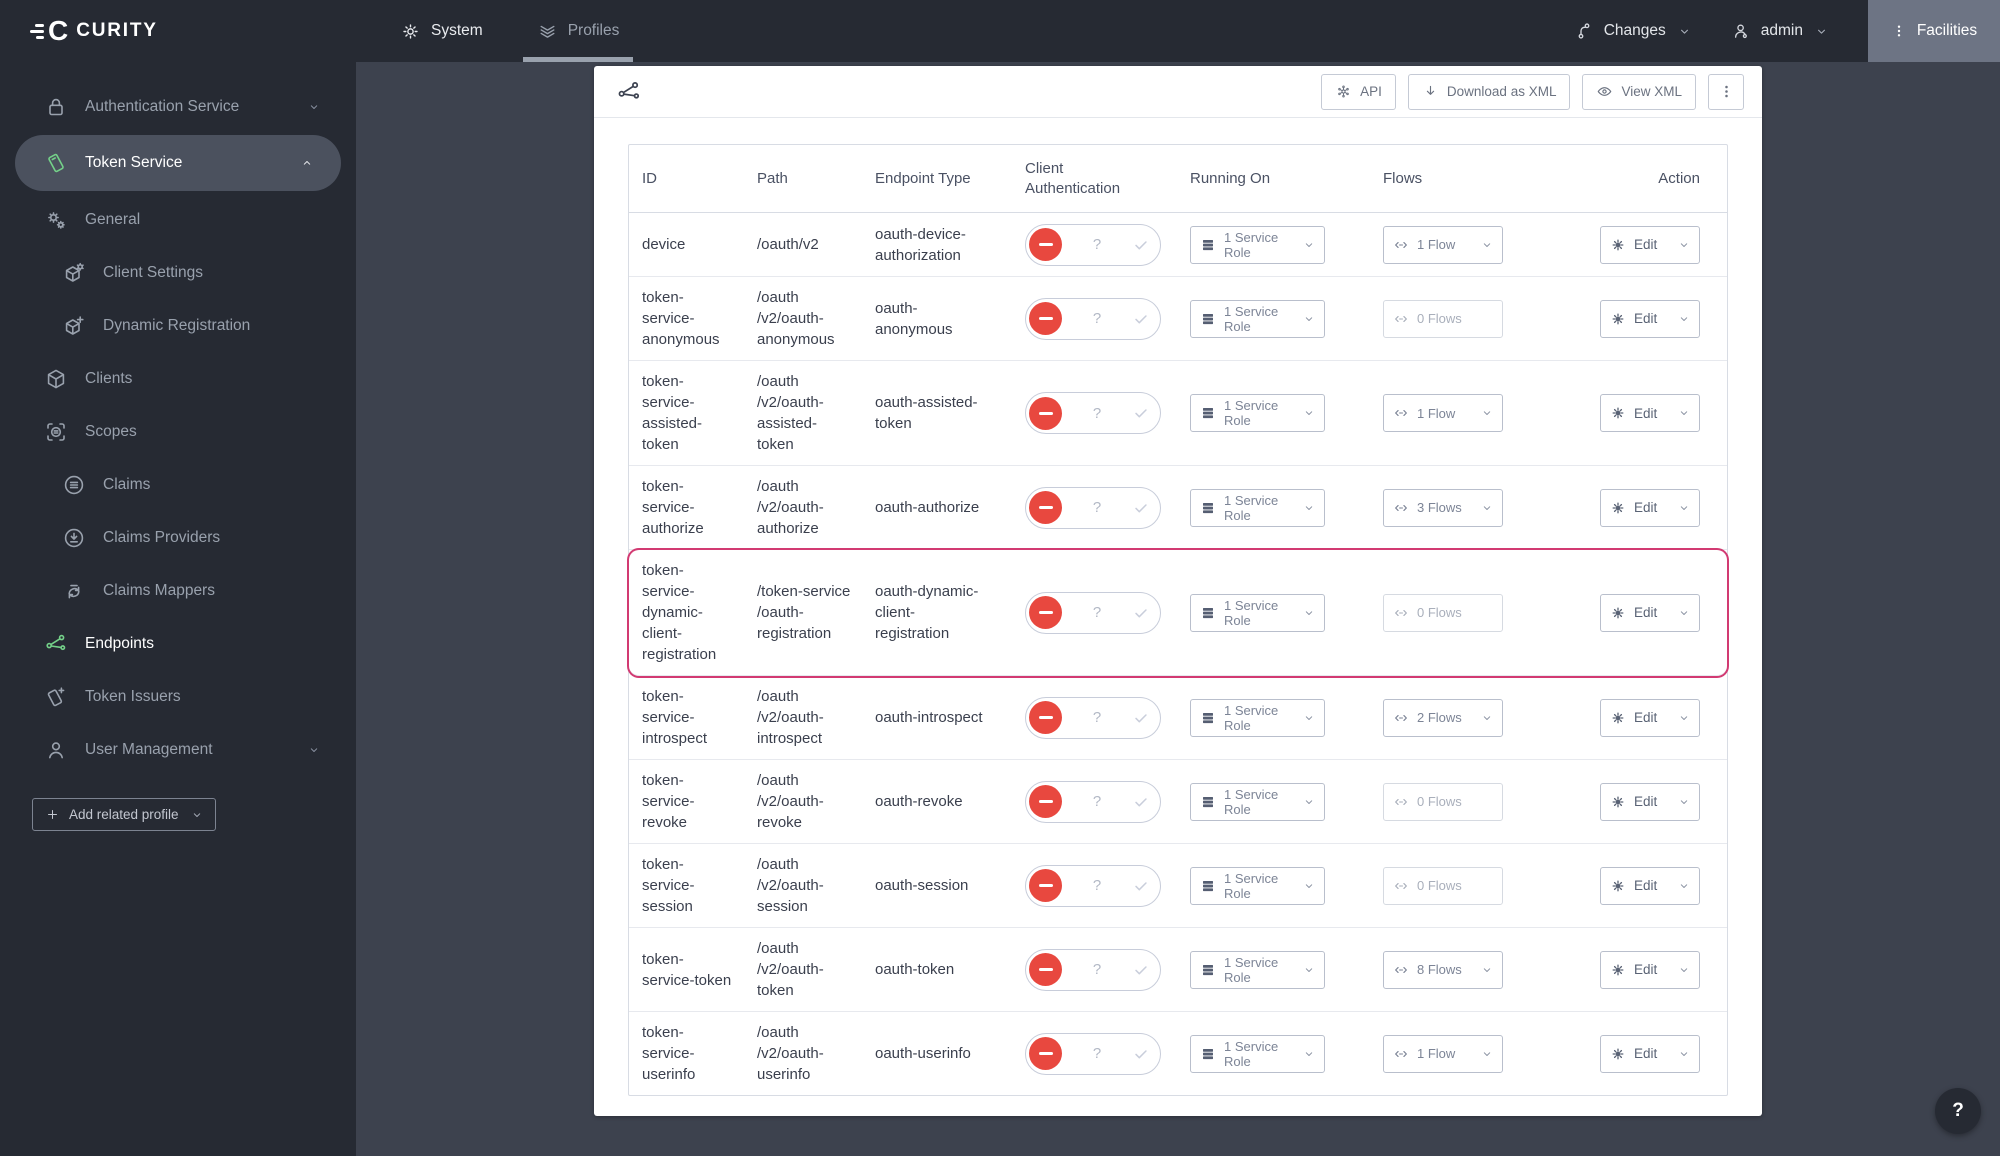 The image size is (2000, 1156). What do you see at coordinates (178, 484) in the screenshot?
I see `sidebar-item-claims: Claims` at bounding box center [178, 484].